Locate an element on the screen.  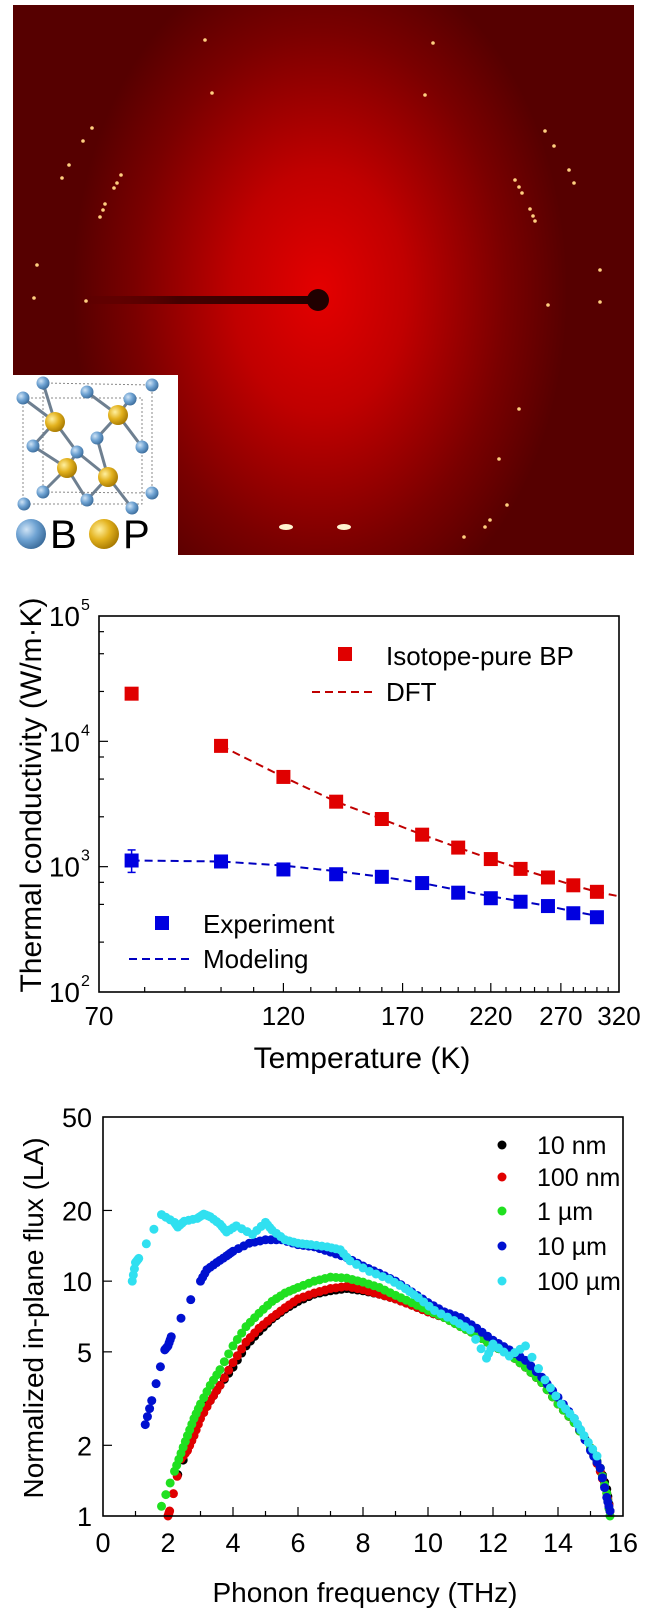
line-dft is located at coordinates (420, 821).